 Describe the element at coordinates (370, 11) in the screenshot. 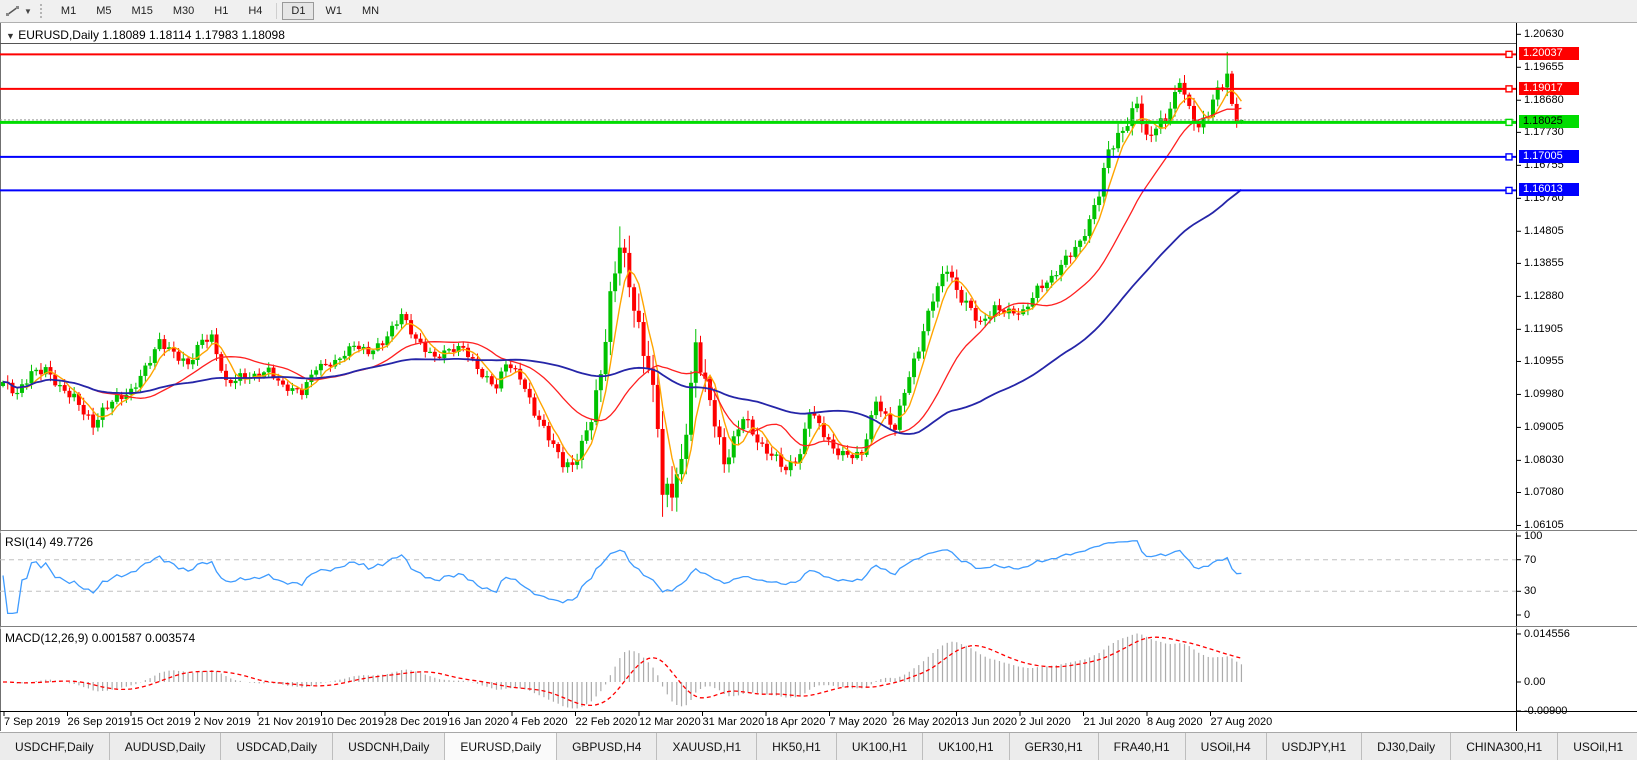

I see `timeframe-button-mn: MN` at that location.